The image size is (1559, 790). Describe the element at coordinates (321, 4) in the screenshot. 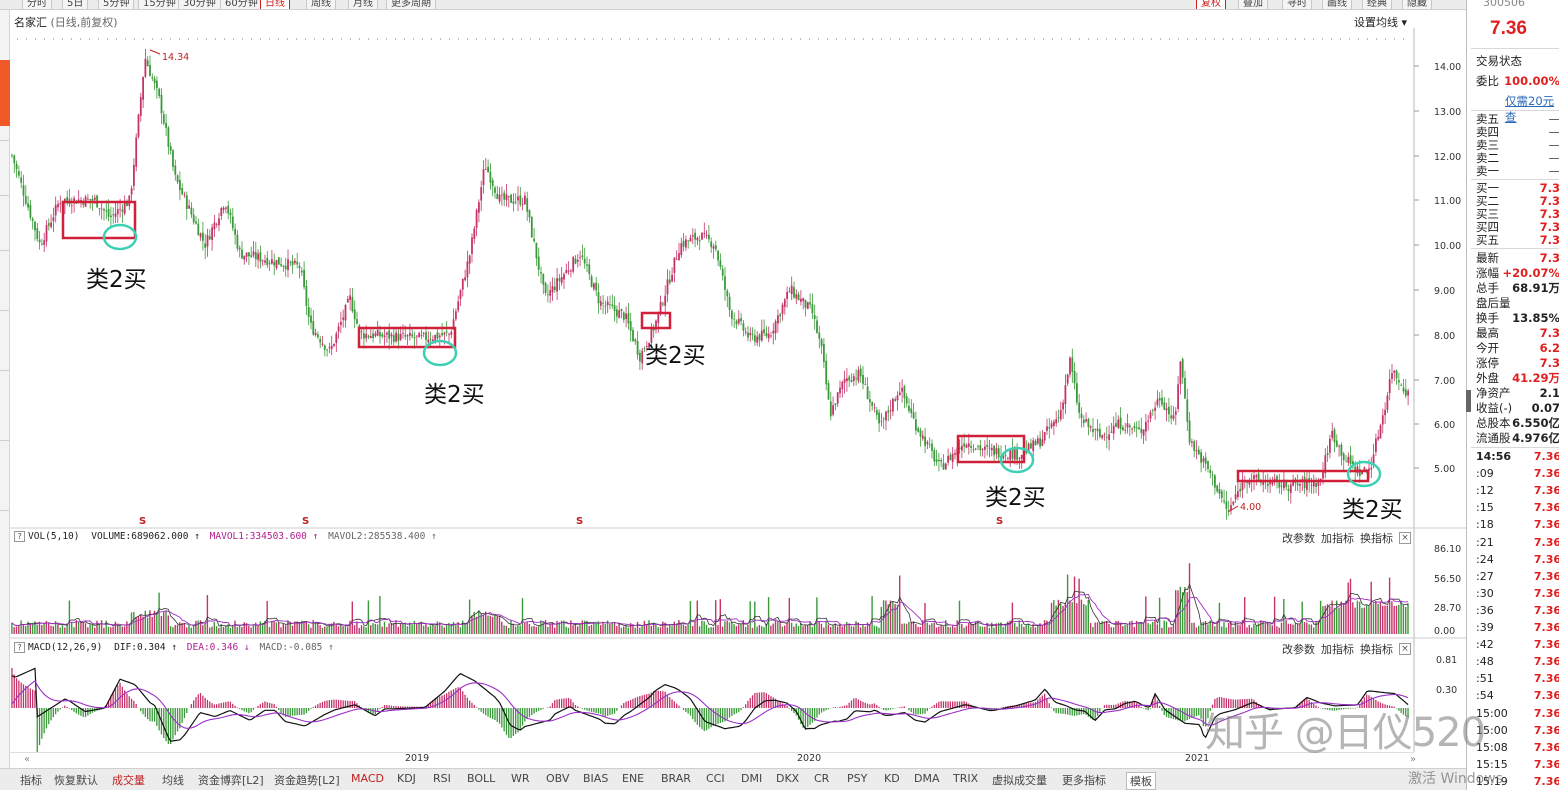

I see `period-button: 周线` at that location.